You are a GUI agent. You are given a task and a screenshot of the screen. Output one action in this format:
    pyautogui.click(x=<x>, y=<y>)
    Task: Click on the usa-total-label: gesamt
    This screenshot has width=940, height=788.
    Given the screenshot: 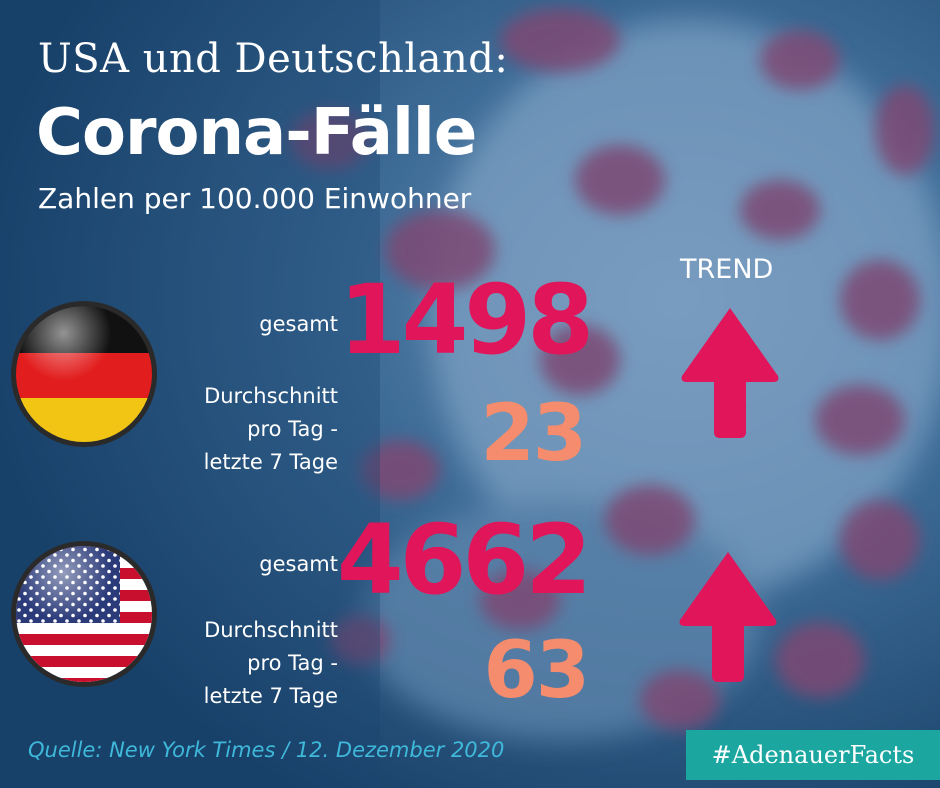 What is the action you would take?
    pyautogui.click(x=298, y=564)
    